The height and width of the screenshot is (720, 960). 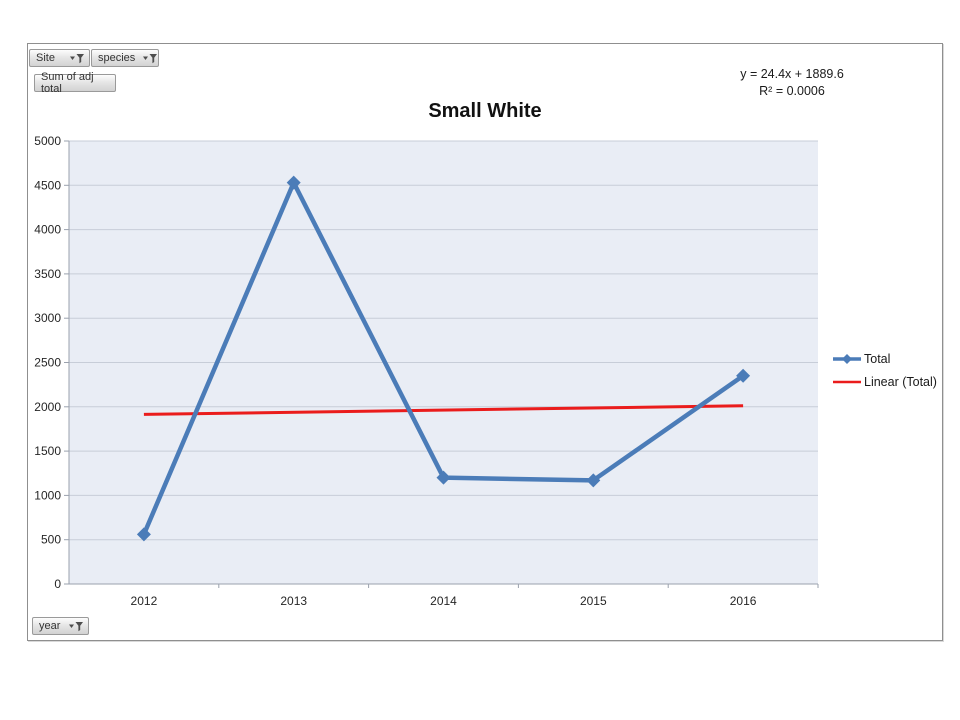 I want to click on legend-marker-linear-icon, so click(x=847, y=382).